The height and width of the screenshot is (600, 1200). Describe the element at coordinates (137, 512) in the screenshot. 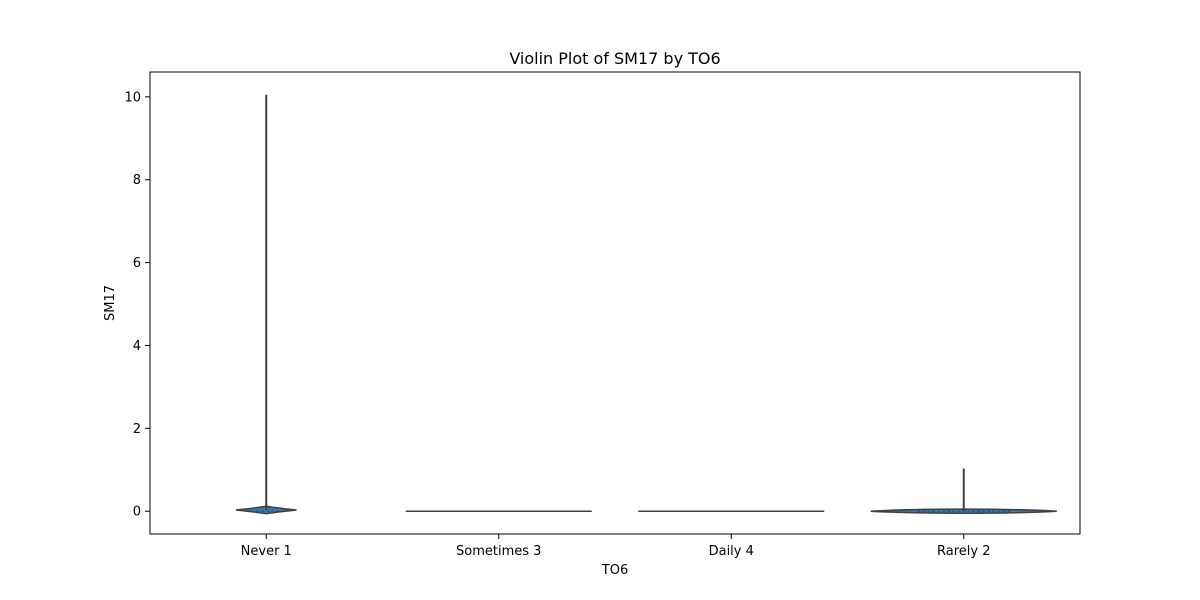

I see `y-tick-label: 0` at that location.